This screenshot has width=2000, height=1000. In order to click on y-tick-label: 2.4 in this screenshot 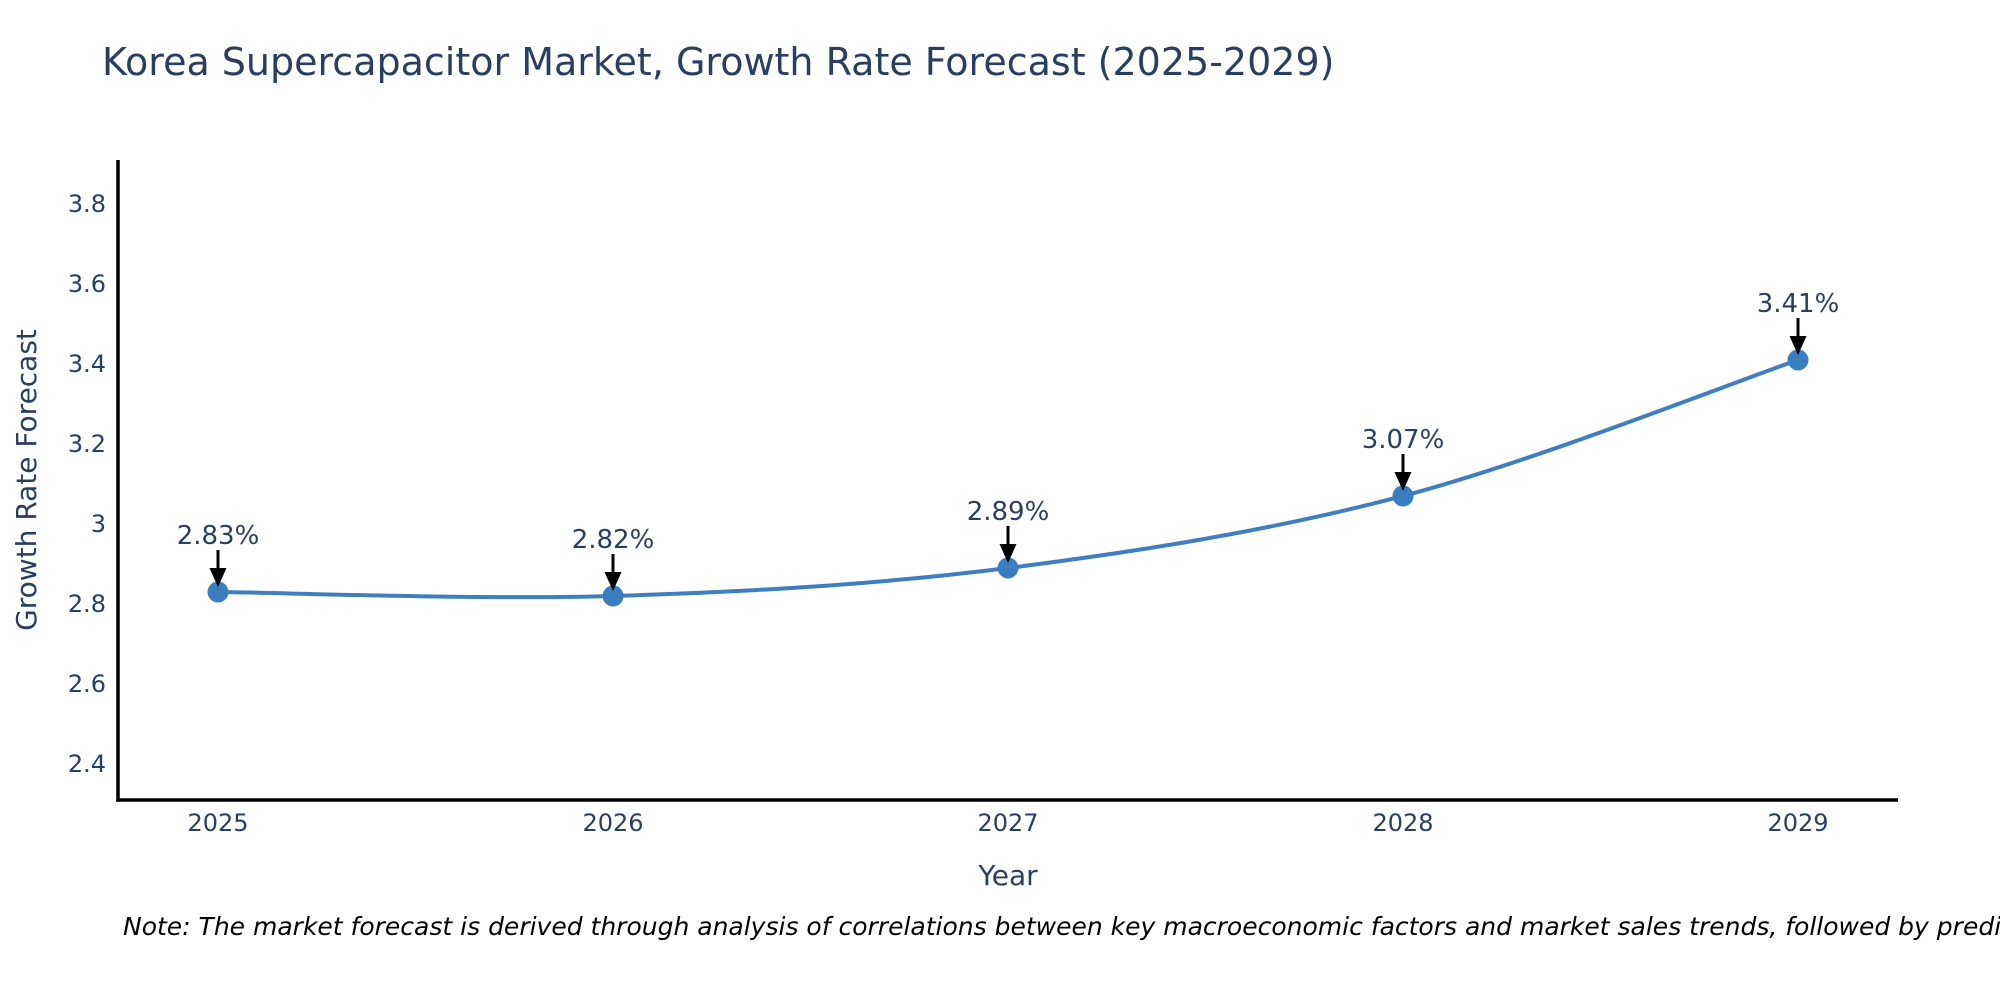, I will do `click(87, 764)`.